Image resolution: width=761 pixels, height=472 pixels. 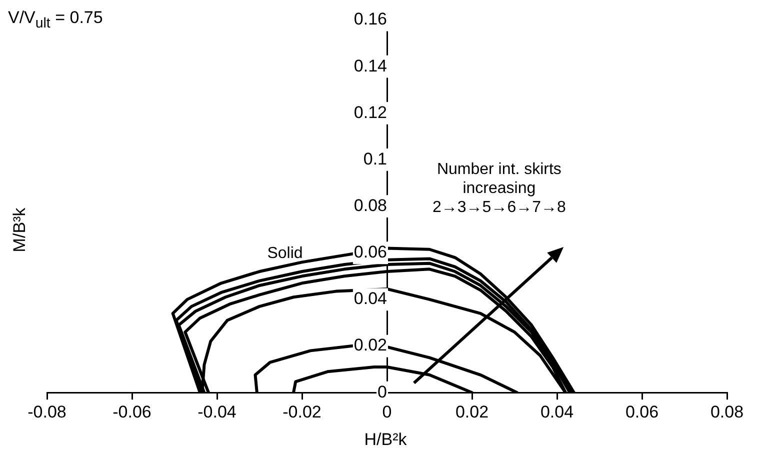 I want to click on y-tick-label: 0.14, so click(x=370, y=66).